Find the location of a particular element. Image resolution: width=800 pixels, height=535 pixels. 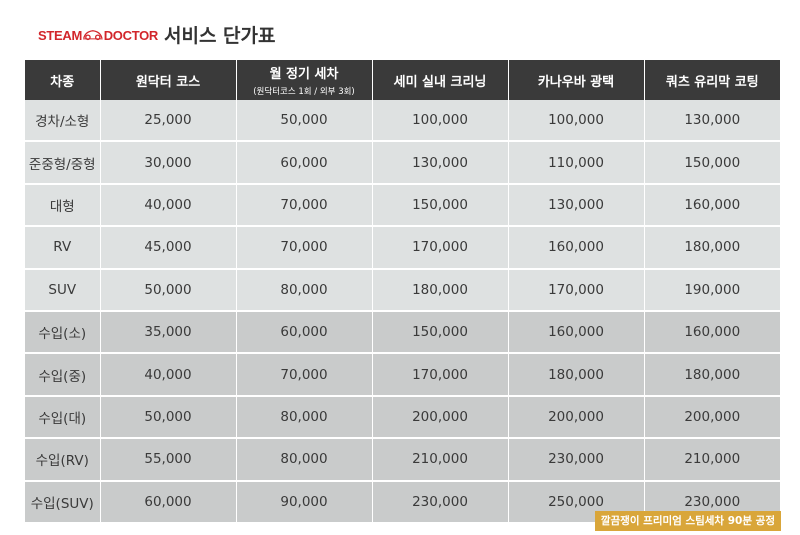

vehicle-type-cell: 수입(대) is located at coordinates (63, 417).